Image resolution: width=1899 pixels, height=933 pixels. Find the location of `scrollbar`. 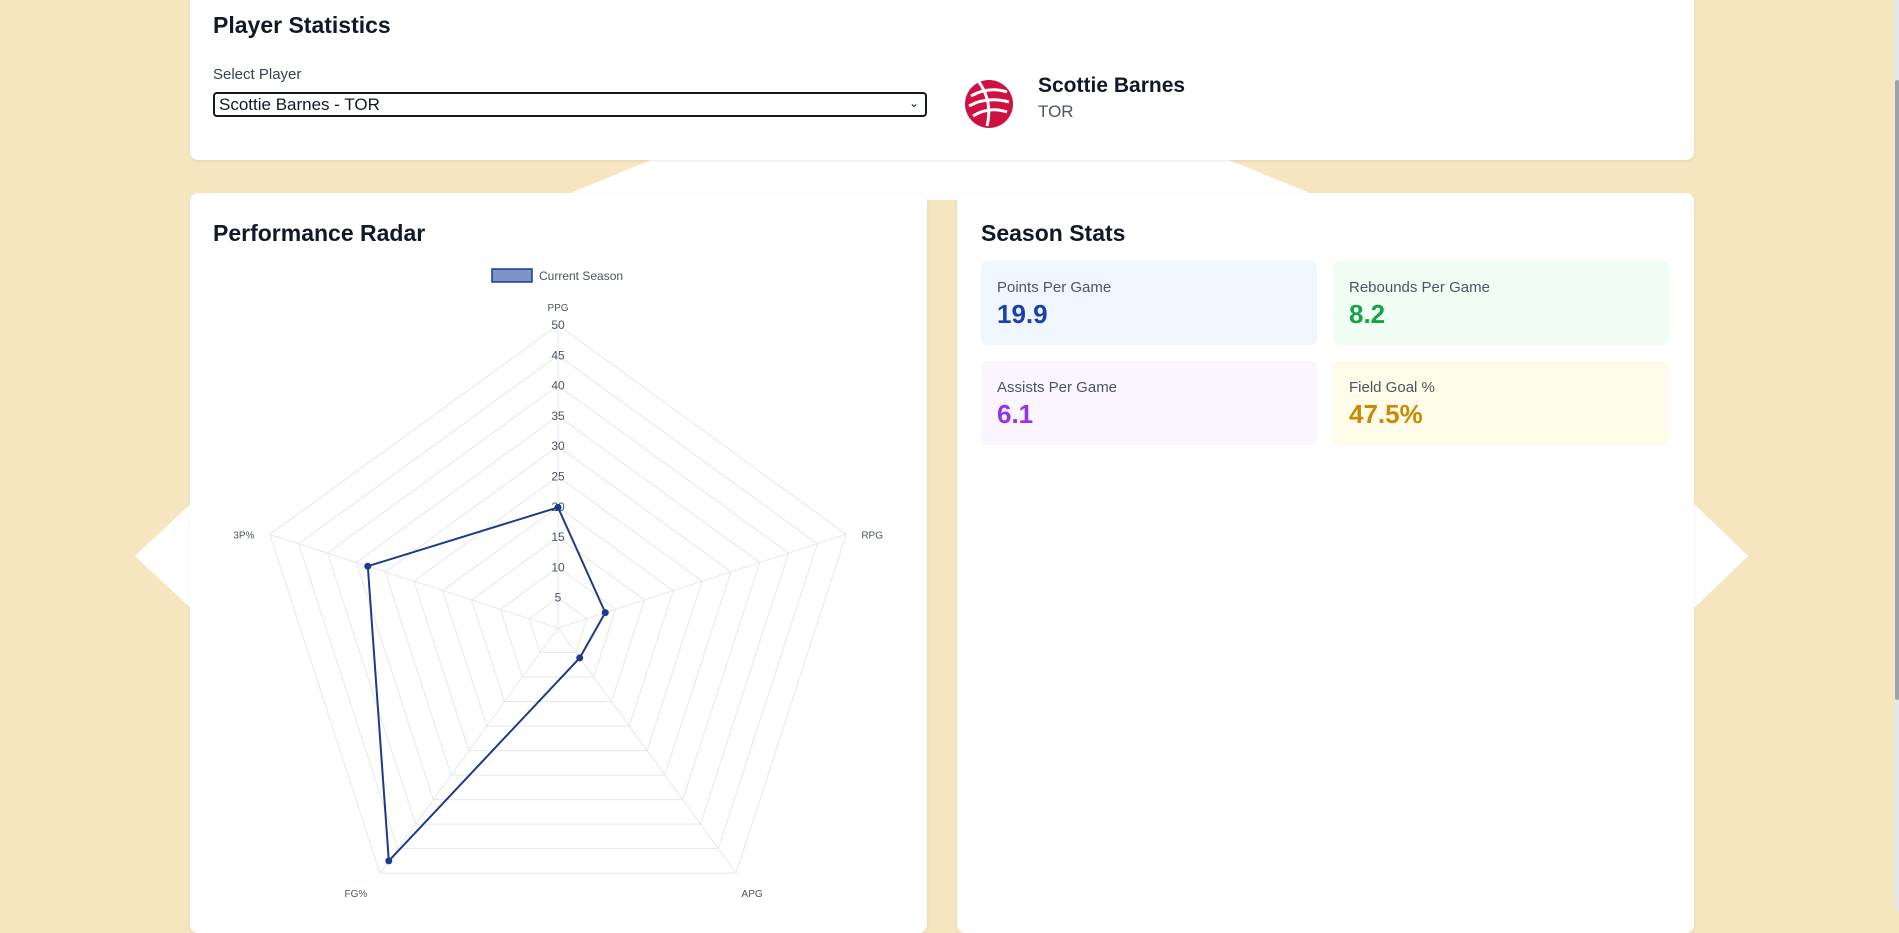

scrollbar is located at coordinates (1897, 455).